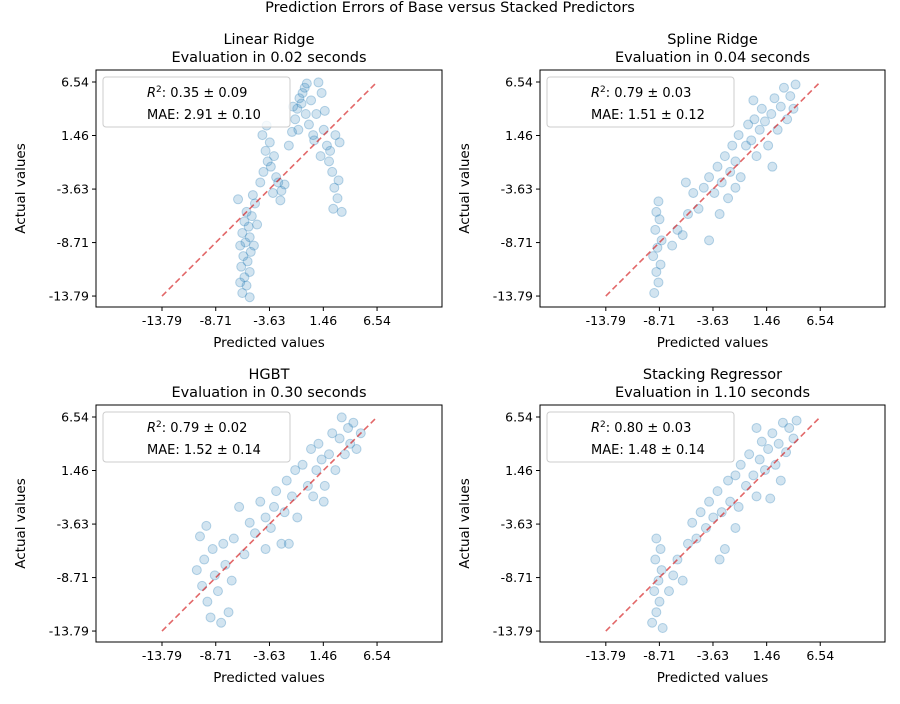 The image size is (900, 704). What do you see at coordinates (268, 393) in the screenshot?
I see `subplot-subtitle: Evaluation in 0.30 seconds` at bounding box center [268, 393].